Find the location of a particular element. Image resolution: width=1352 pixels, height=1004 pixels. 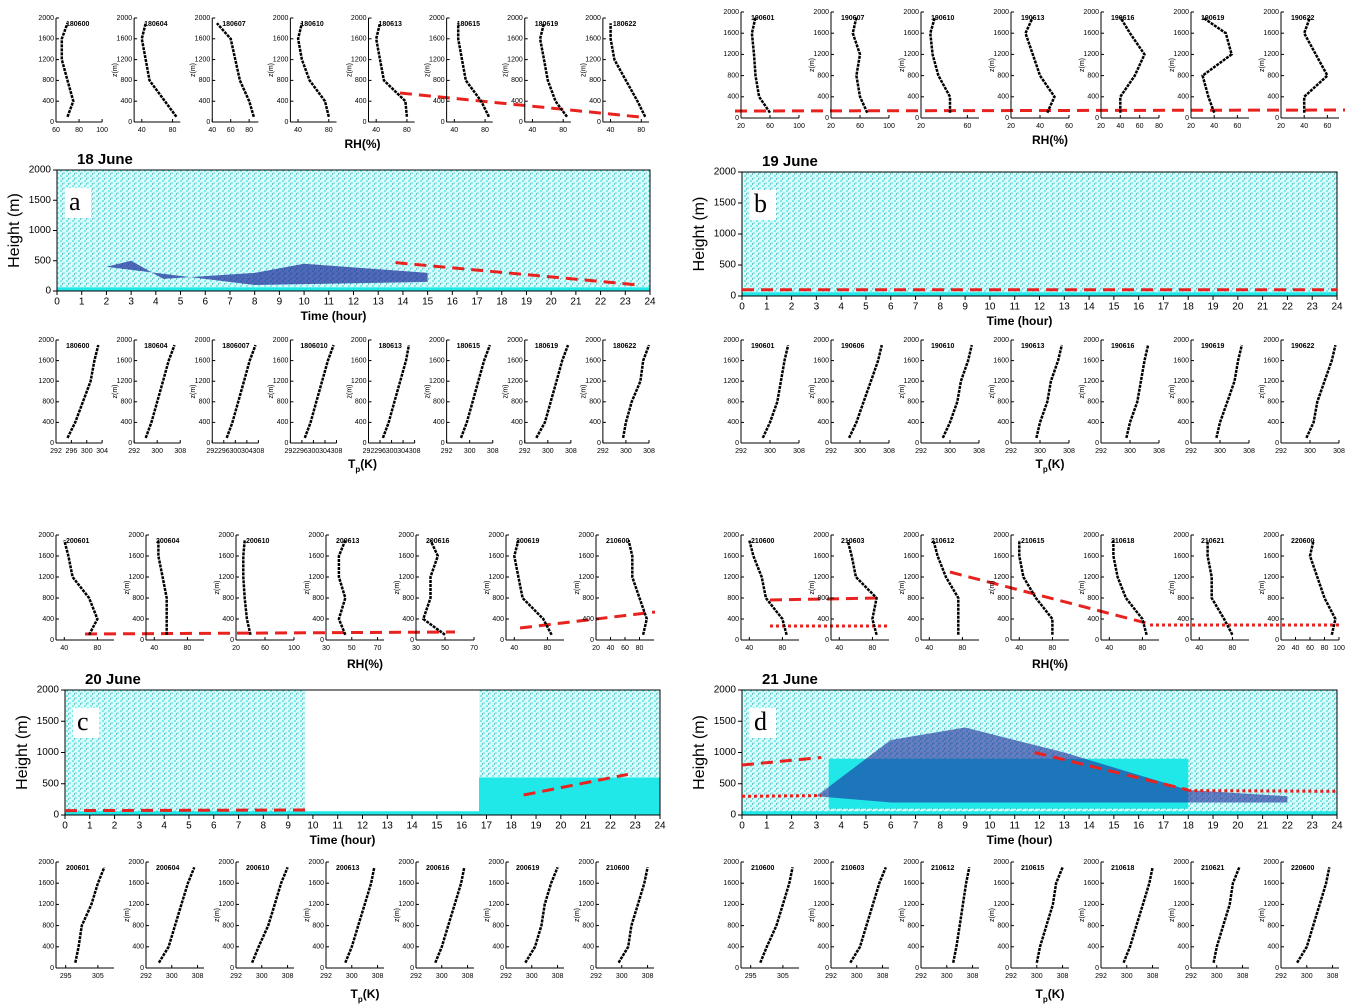

x-tick-label: 5 is located at coordinates (866, 307).